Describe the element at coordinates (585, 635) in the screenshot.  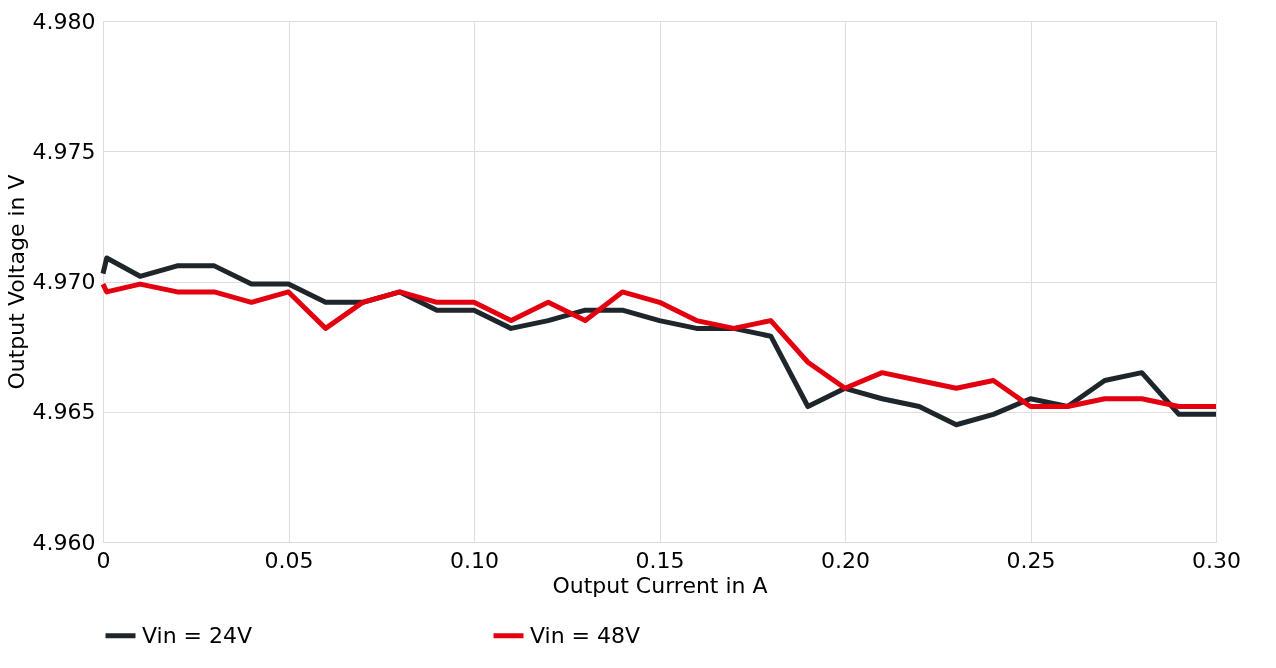
I see `legend-label: Vin = 48V` at that location.